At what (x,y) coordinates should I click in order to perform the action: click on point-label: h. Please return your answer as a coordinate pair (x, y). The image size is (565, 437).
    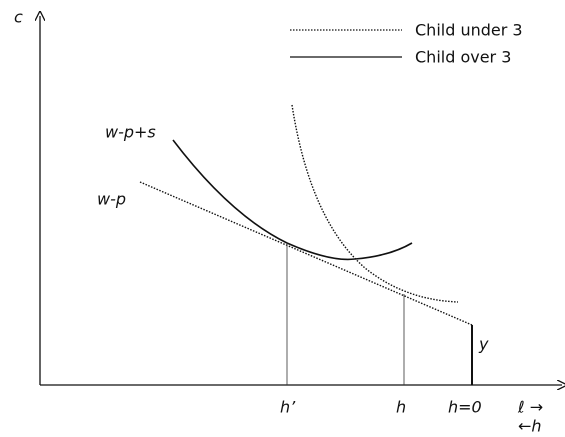
    Looking at the image, I should click on (401, 407).